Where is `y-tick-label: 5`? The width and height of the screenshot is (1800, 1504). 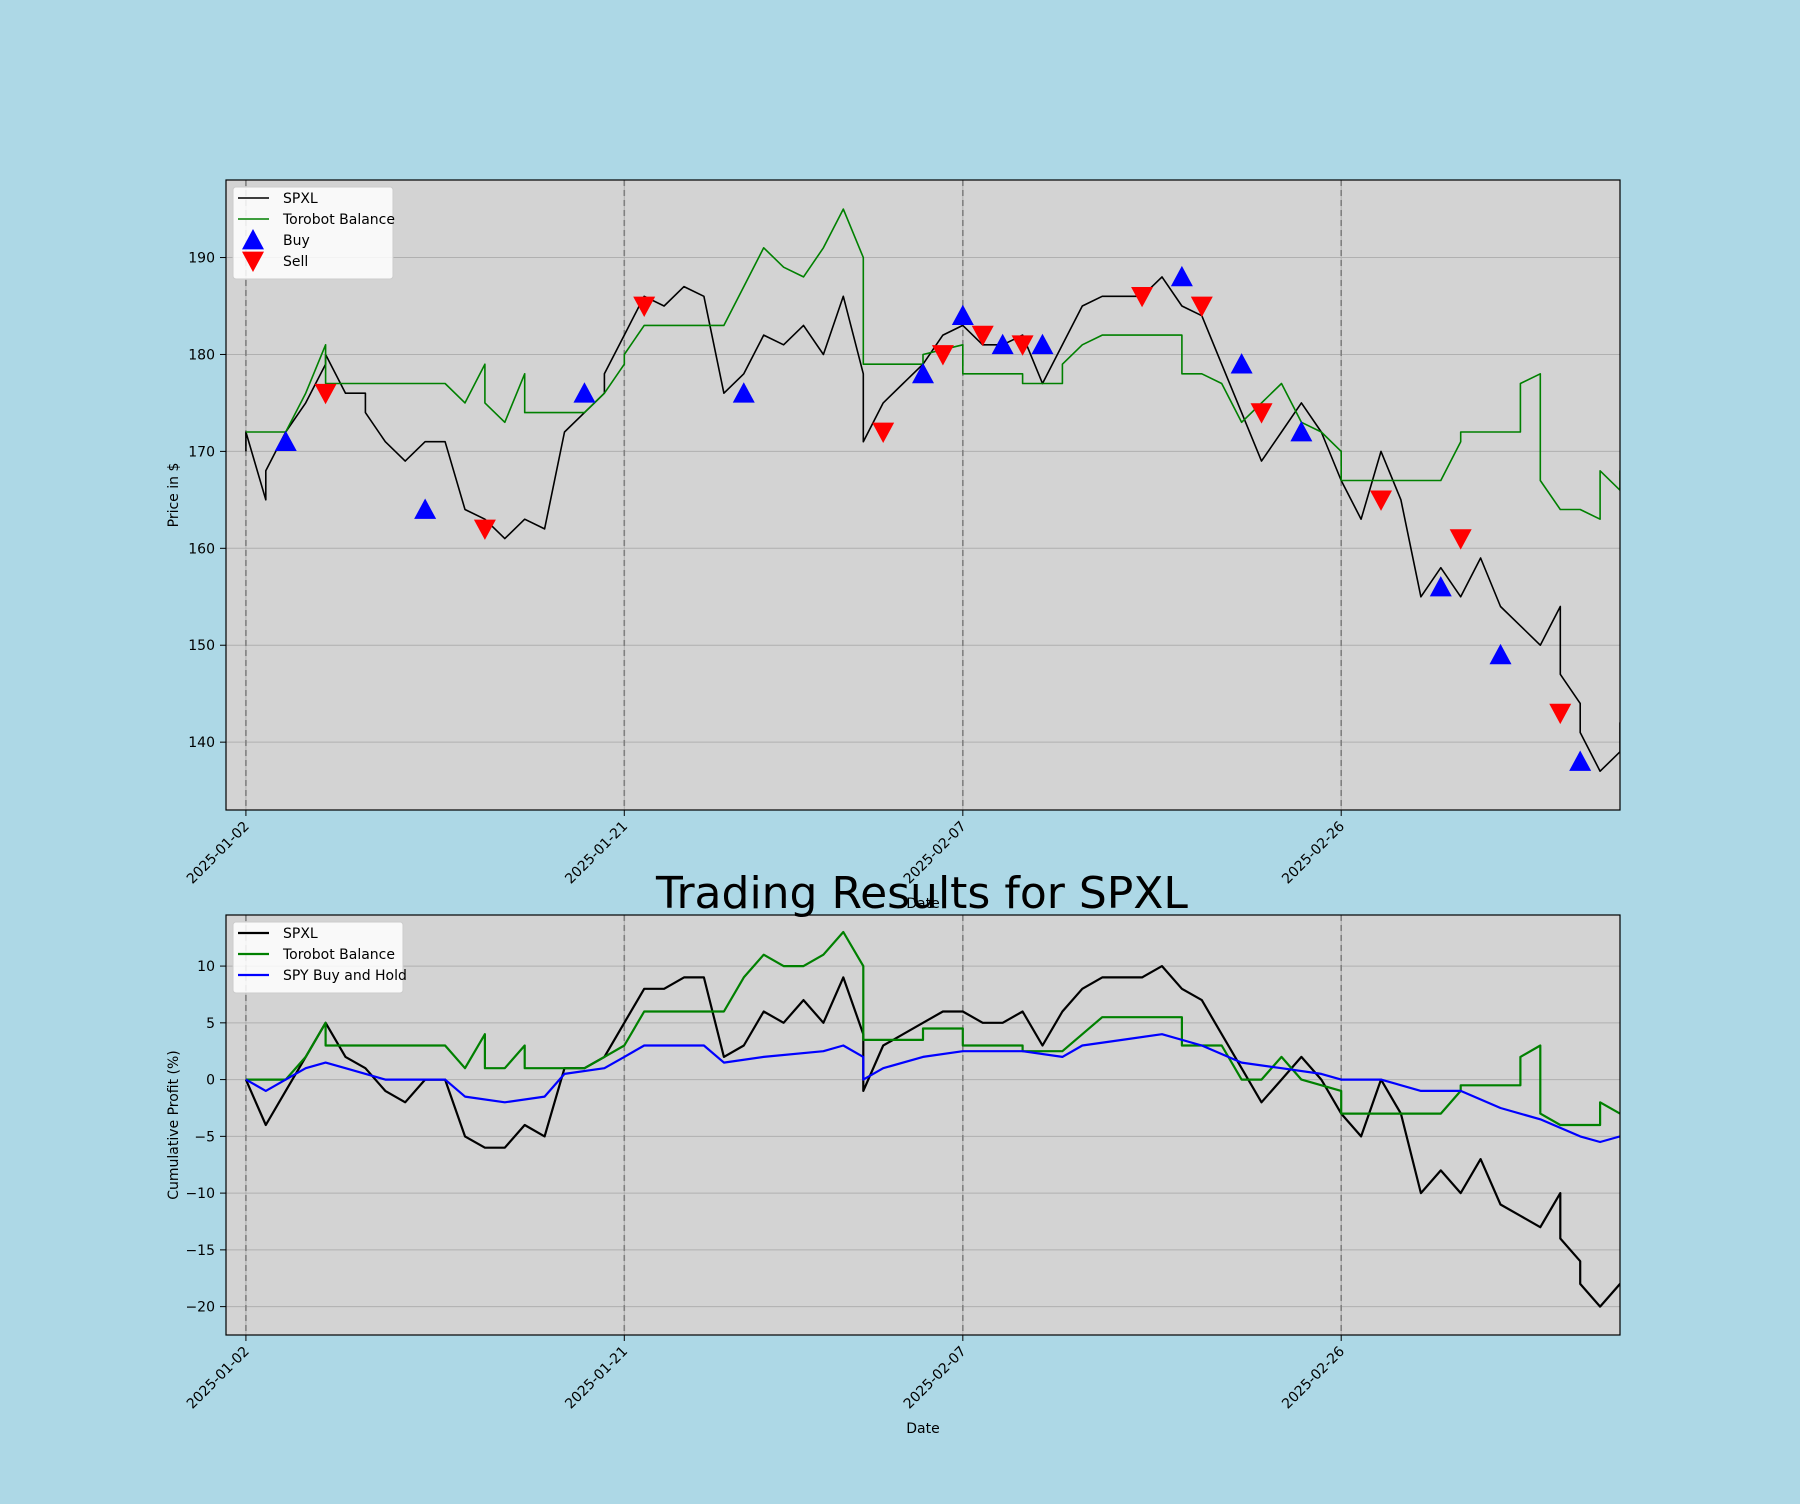 y-tick-label: 5 is located at coordinates (210, 1024).